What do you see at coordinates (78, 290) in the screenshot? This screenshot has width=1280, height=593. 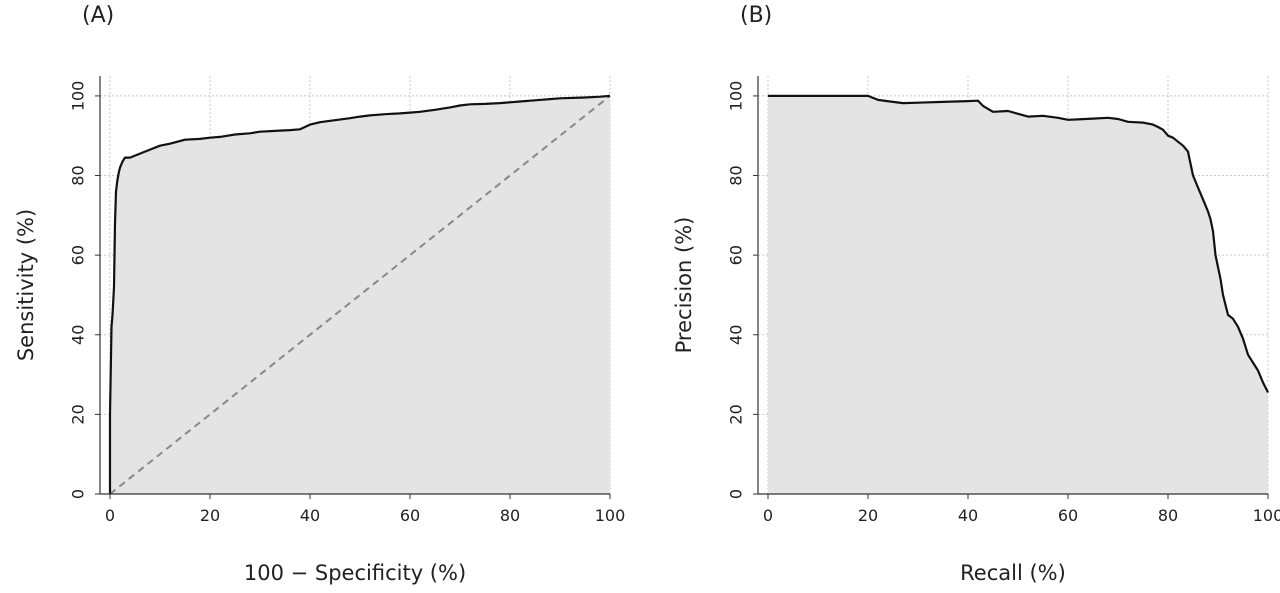 I see `roc-y-tick-labels: 0 20 40 60 80 100` at bounding box center [78, 290].